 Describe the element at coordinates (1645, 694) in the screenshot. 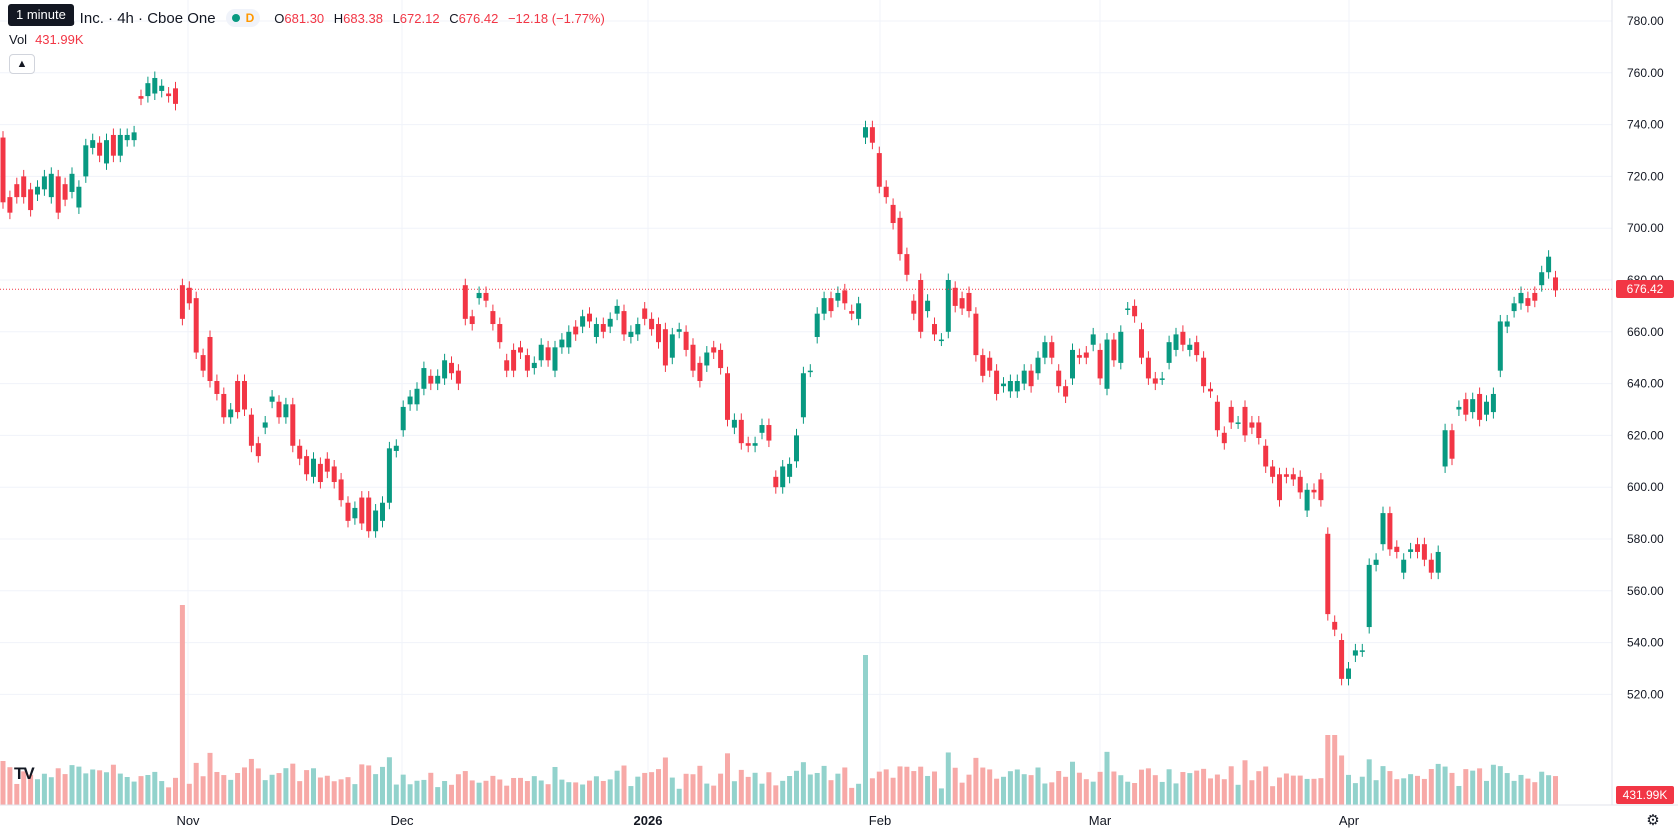

I see `price-tick-label: 520.00` at that location.